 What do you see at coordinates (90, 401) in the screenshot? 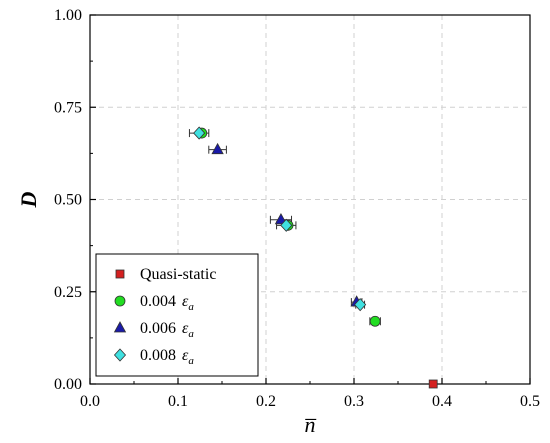
I see `x-tick-label: 0.0` at bounding box center [90, 401].